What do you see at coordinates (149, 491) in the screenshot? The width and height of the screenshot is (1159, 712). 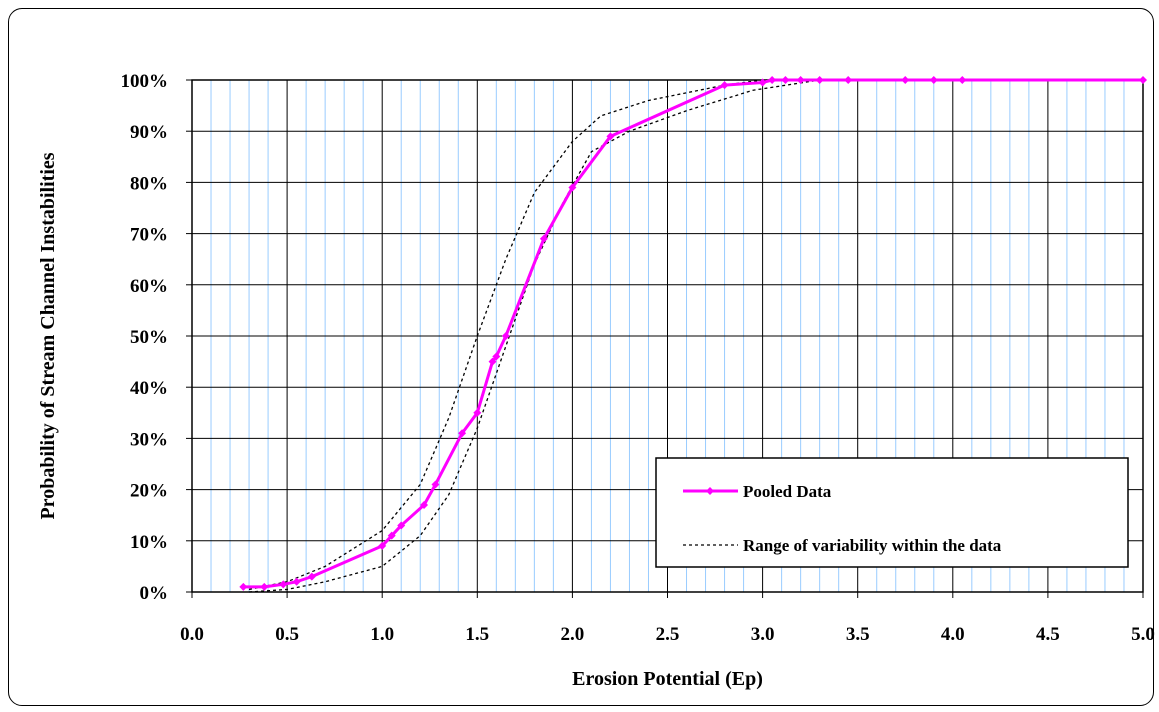 I see `y-tick-label: 20%` at bounding box center [149, 491].